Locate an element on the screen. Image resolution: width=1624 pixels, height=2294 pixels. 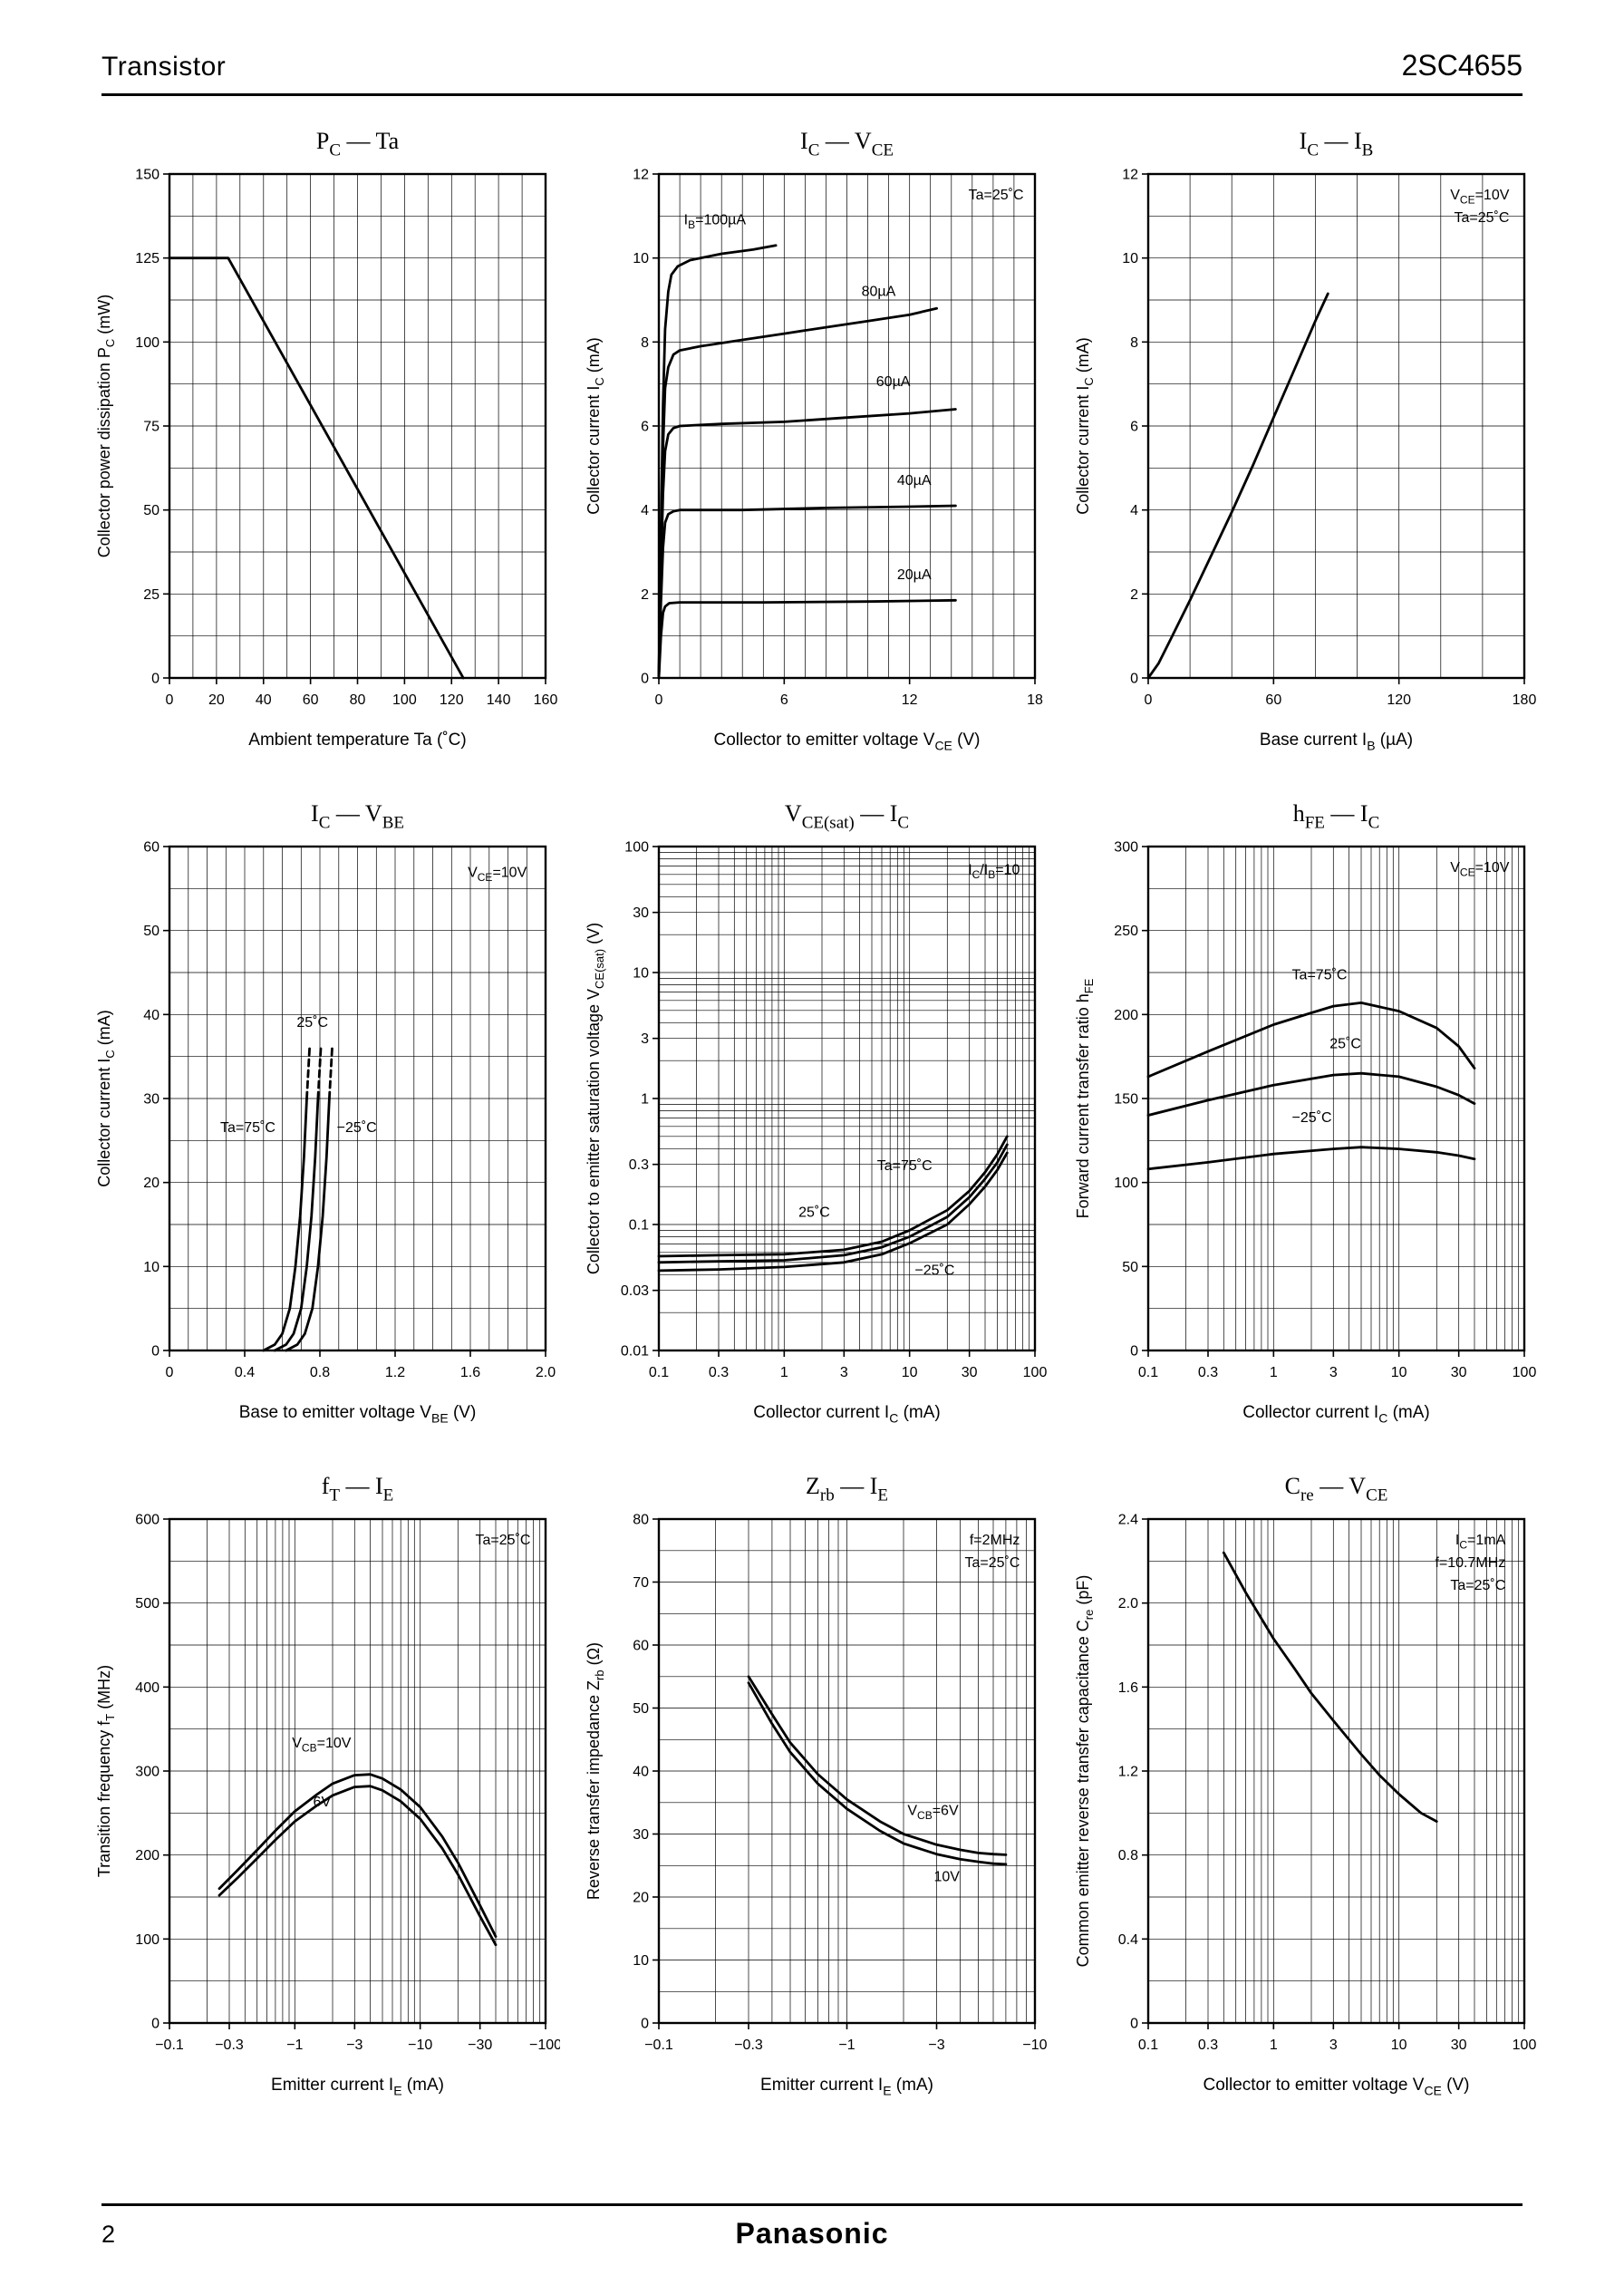
svg-text: IC — VCE is located at coordinates (847, 144).